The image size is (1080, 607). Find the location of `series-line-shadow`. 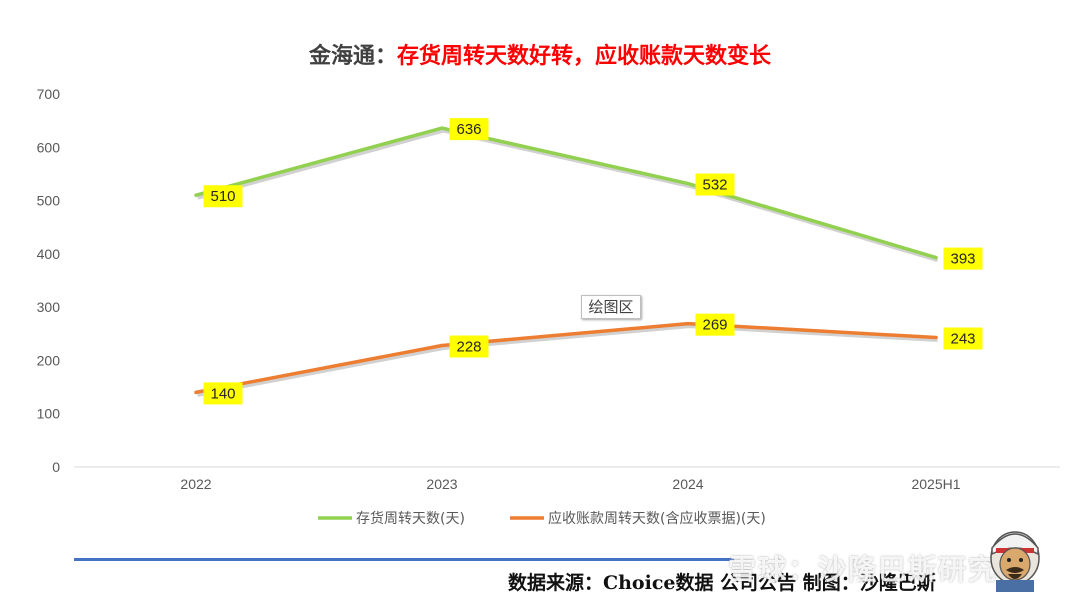

series-line-shadow is located at coordinates (567, 360).